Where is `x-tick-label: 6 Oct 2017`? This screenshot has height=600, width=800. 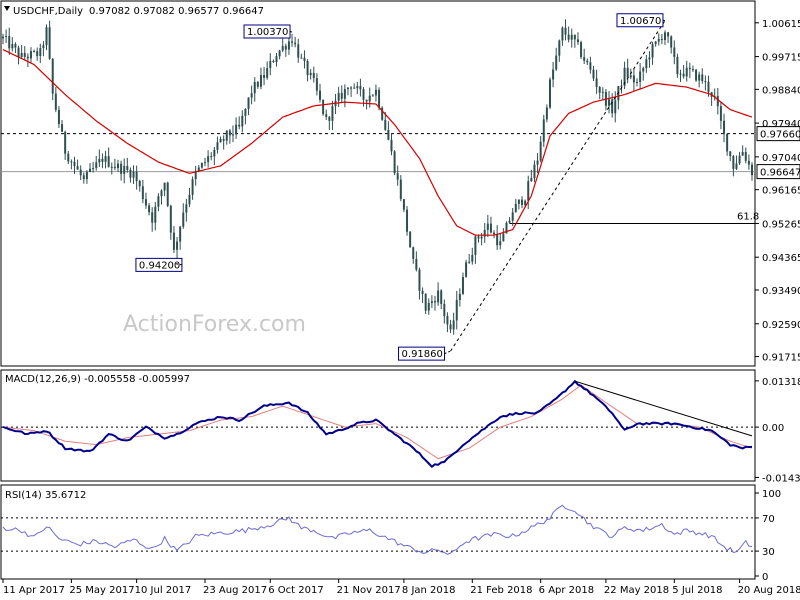 x-tick-label: 6 Oct 2017 is located at coordinates (295, 590).